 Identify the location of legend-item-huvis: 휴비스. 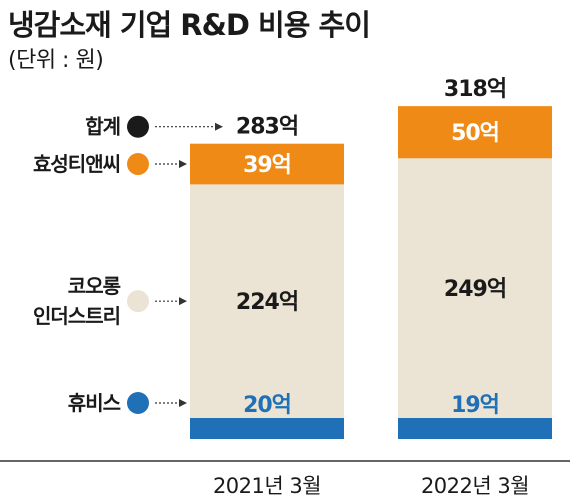
(127, 403).